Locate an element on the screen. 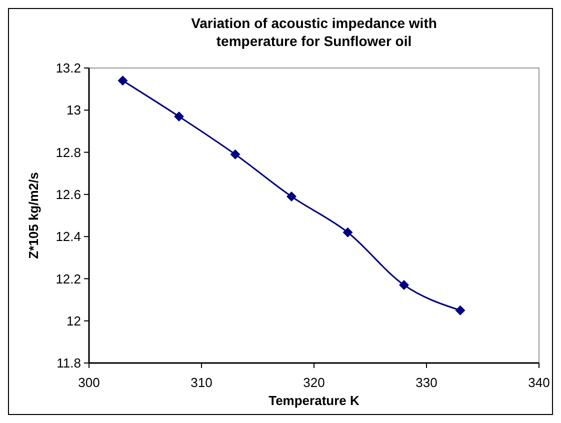 The image size is (561, 423). x-tick-label: 320 is located at coordinates (314, 382).